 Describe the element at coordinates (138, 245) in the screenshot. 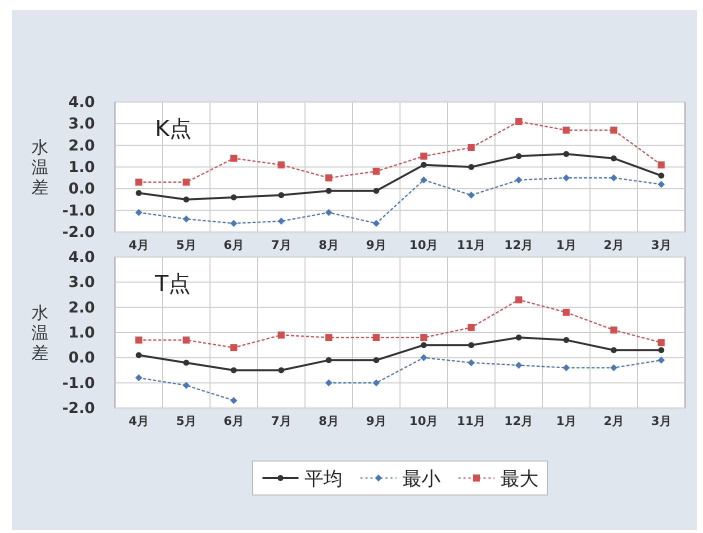

I see `x-tick-label: 4月` at that location.